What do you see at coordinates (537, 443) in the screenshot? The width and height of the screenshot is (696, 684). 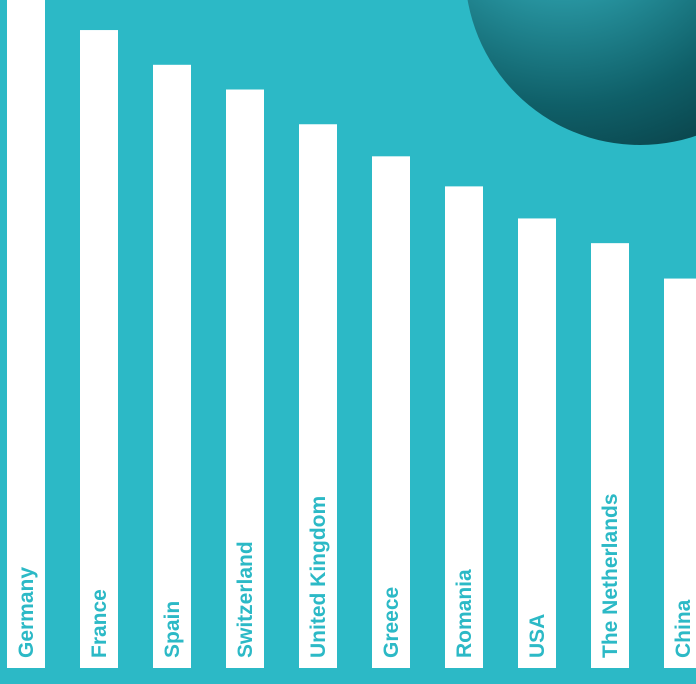 I see `bar-usa` at bounding box center [537, 443].